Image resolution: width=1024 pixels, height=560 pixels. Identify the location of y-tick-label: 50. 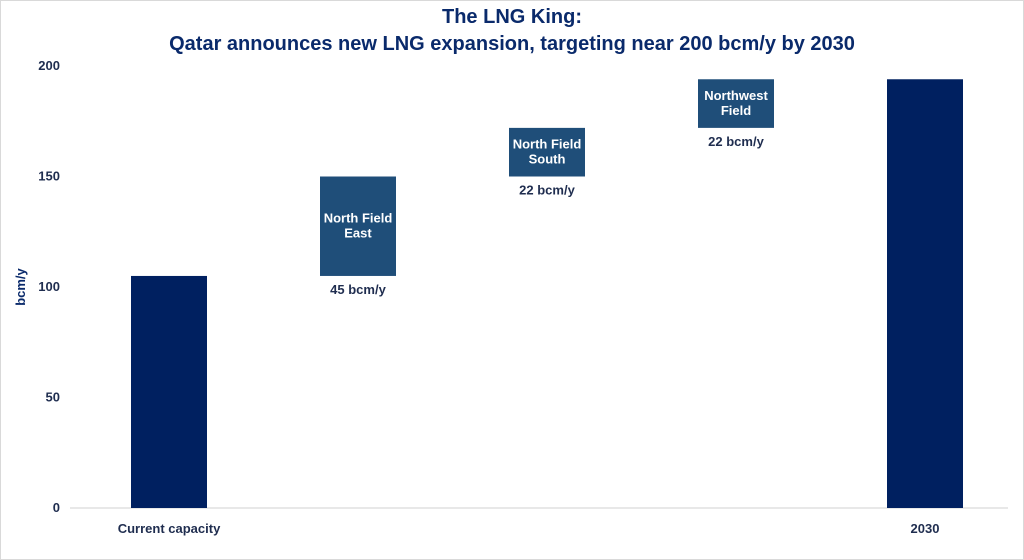
(53, 397).